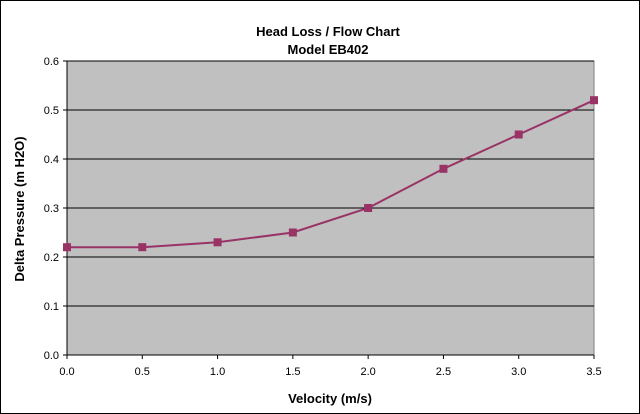 This screenshot has width=640, height=414. Describe the element at coordinates (328, 49) in the screenshot. I see `chart-subtitle: Model EB402` at that location.